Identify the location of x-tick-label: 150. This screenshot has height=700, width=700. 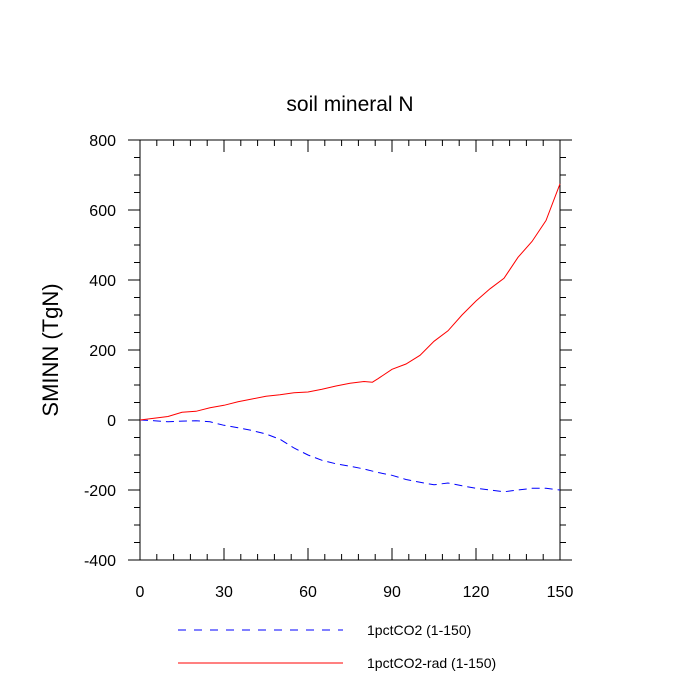
(560, 592).